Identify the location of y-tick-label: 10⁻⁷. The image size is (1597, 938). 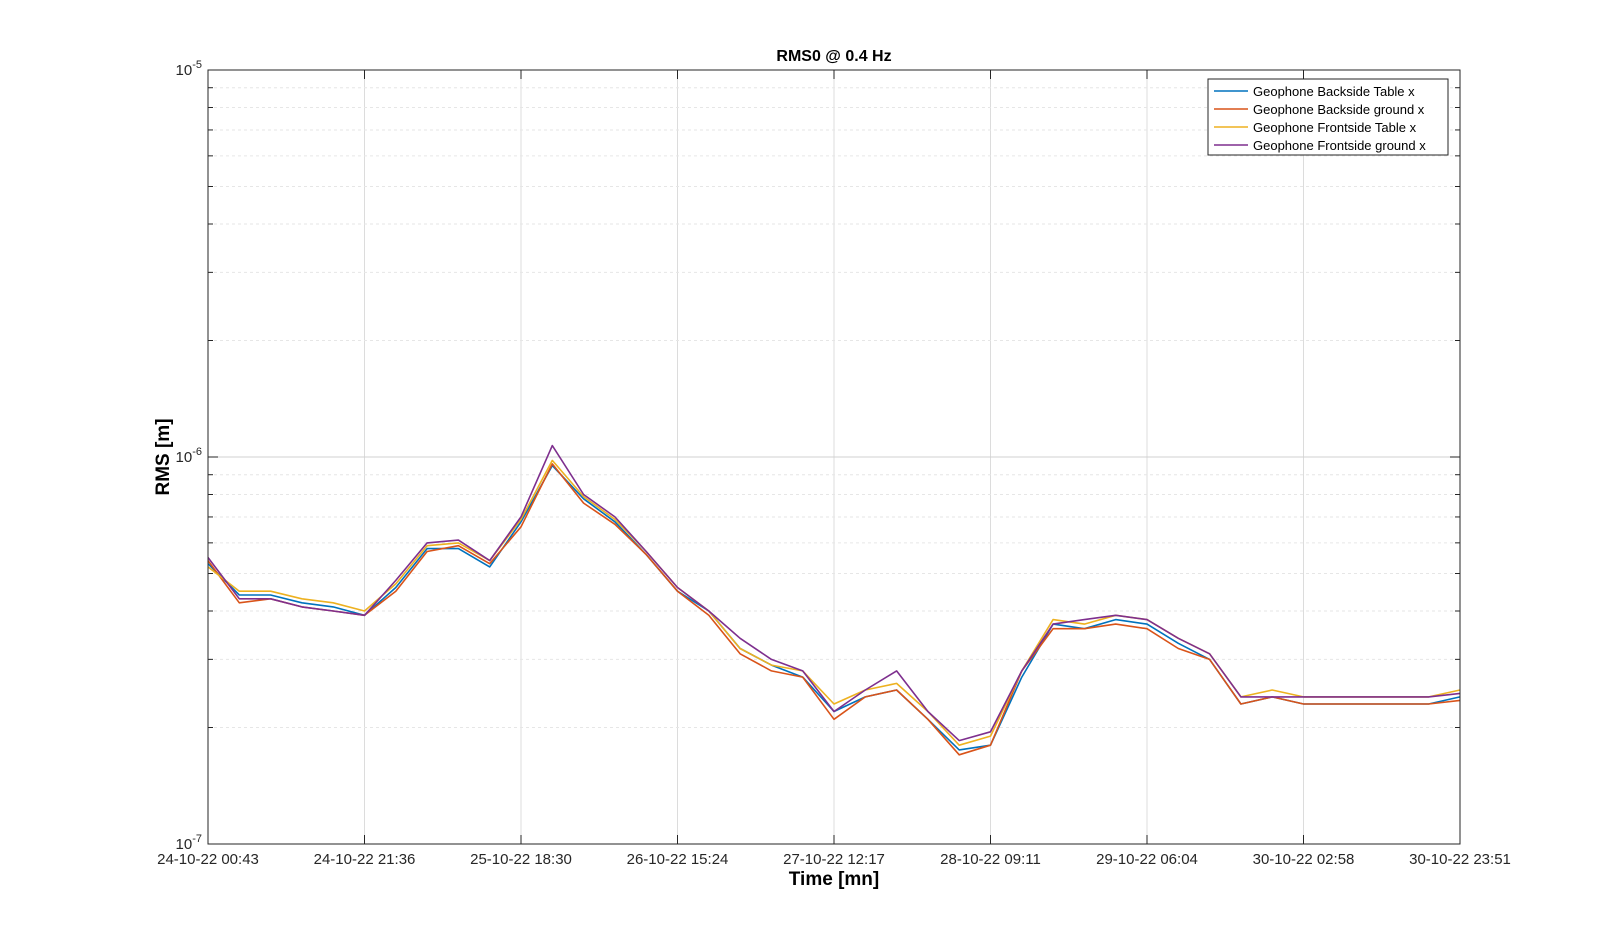
(189, 843).